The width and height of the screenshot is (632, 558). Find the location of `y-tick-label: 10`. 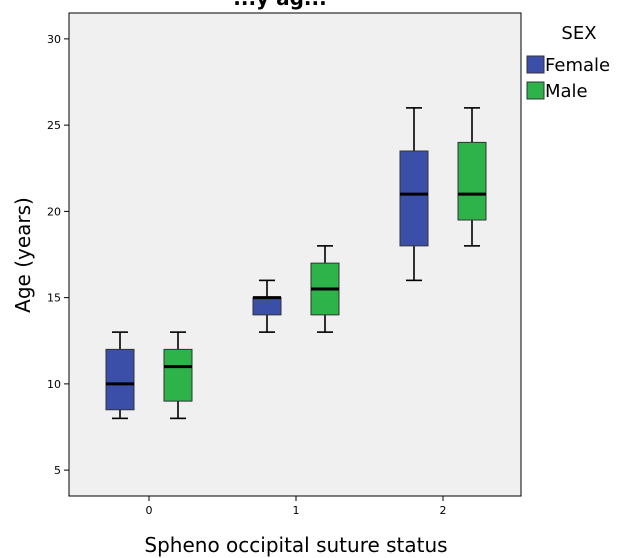

y-tick-label: 10 is located at coordinates (54, 384).